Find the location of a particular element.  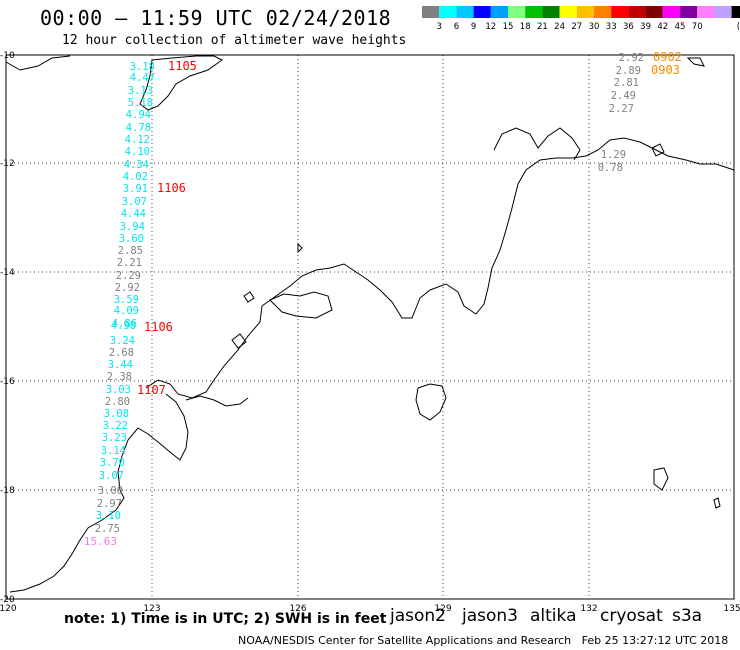

wave-height-value: 2.80 is located at coordinates (117, 402).